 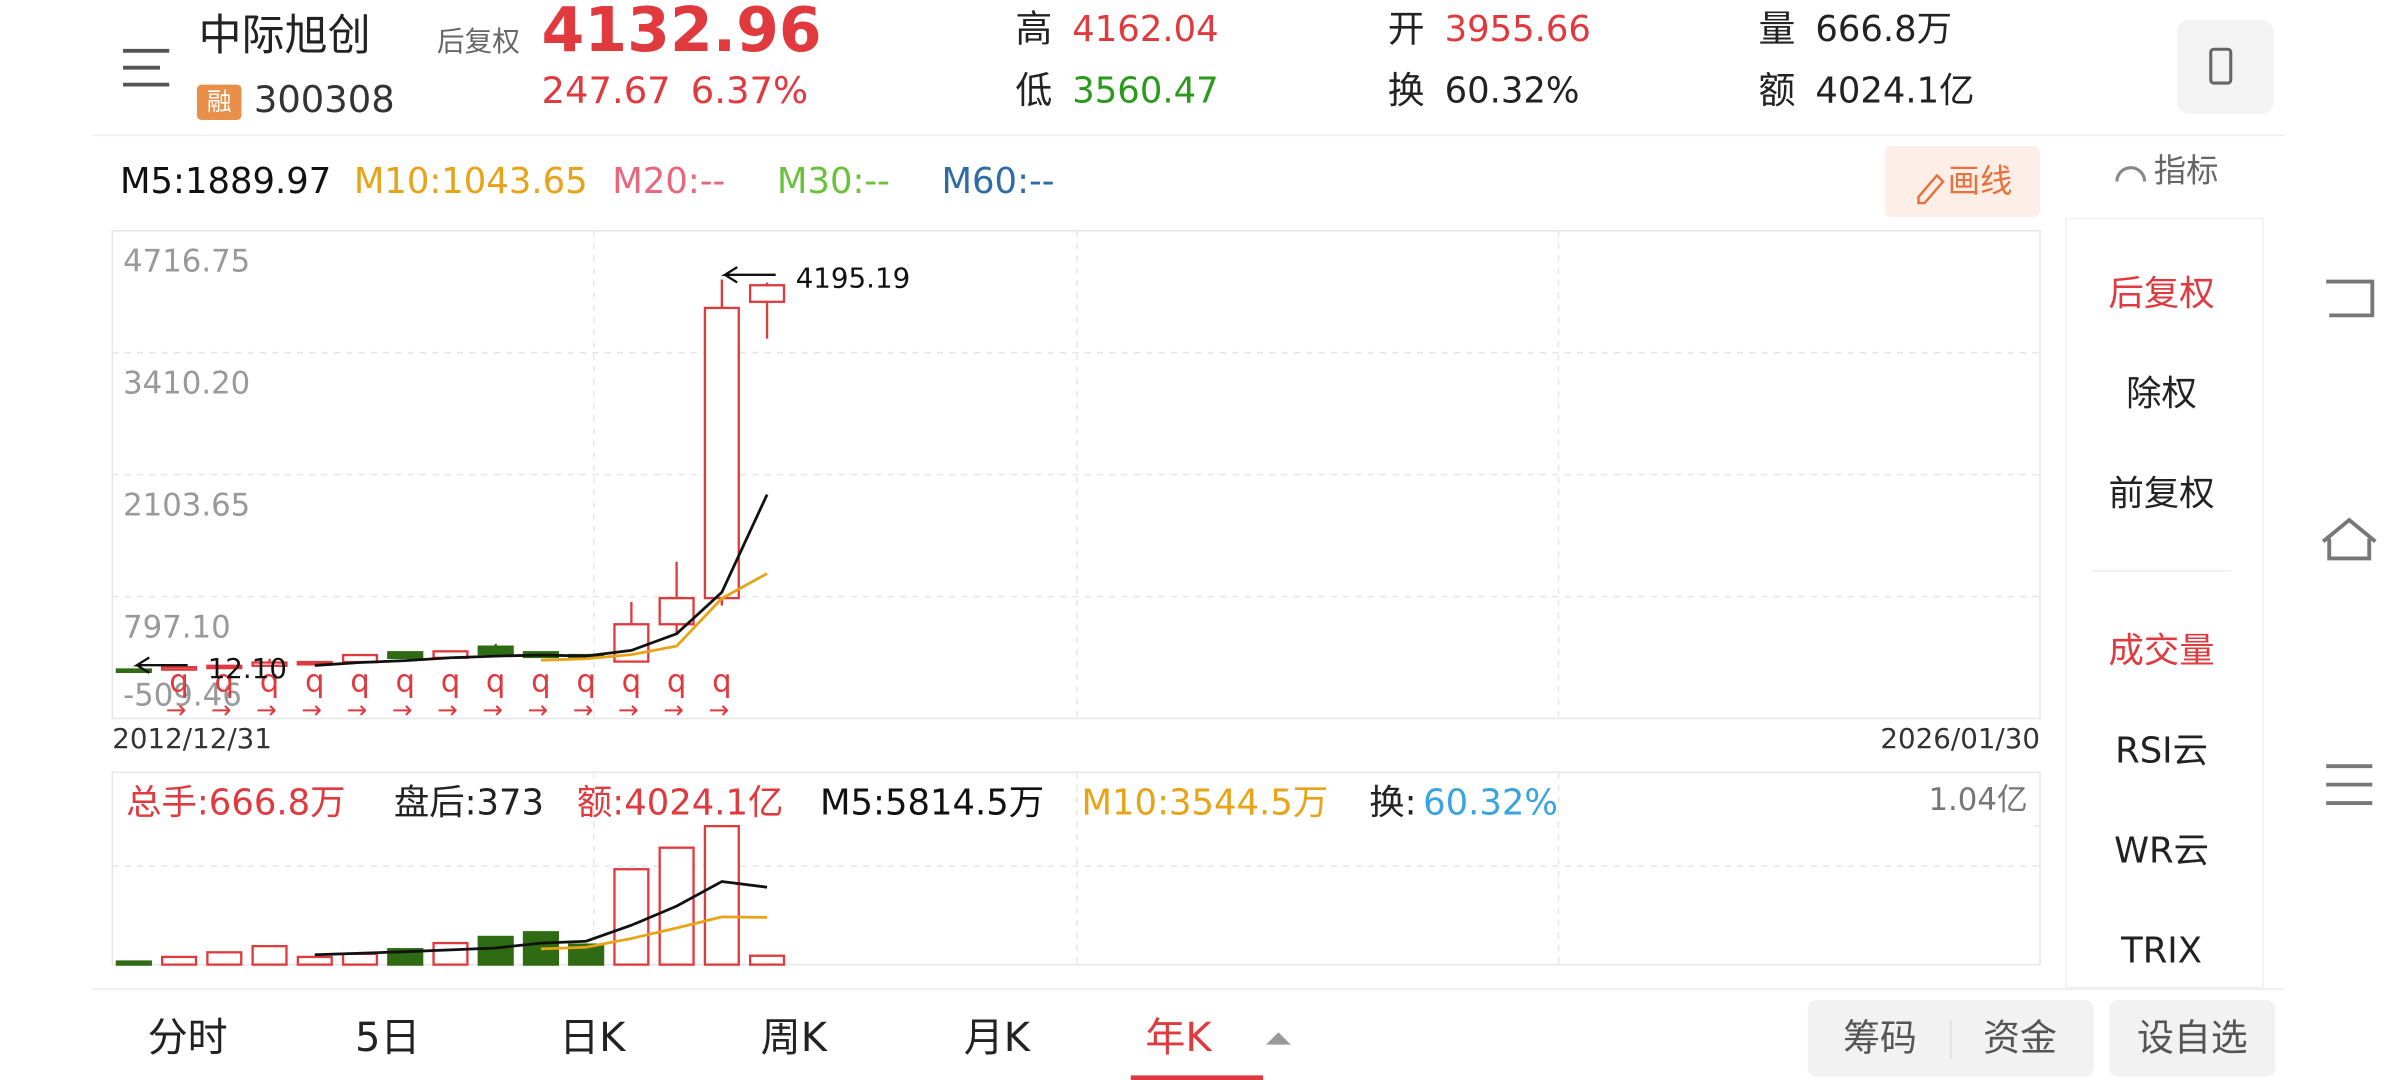 What do you see at coordinates (998, 1038) in the screenshot?
I see `tab: 月K` at bounding box center [998, 1038].